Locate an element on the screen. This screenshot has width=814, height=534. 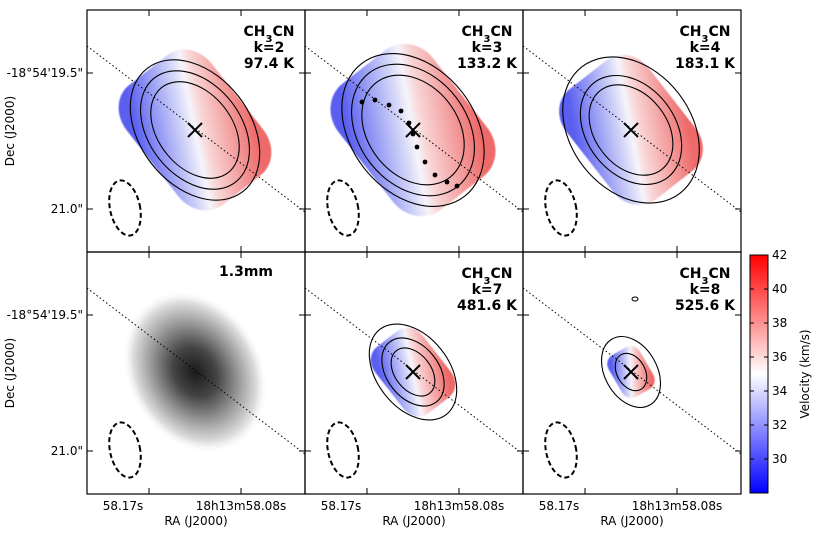
panel-label-k: k=4 is located at coordinates (705, 48).